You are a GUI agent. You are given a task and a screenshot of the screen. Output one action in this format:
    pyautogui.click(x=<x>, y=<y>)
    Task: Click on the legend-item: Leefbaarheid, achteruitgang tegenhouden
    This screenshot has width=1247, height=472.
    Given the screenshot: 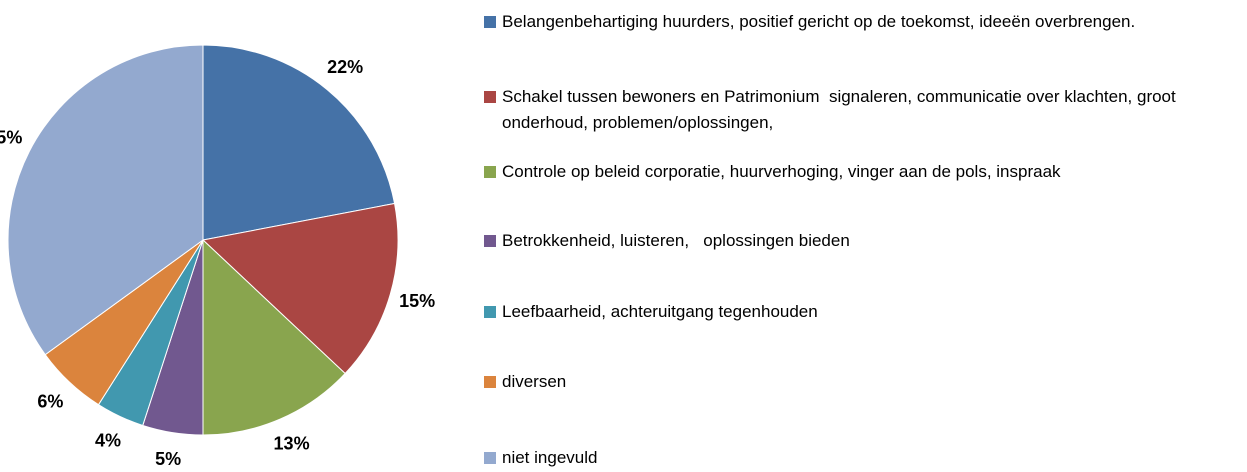 What is the action you would take?
    pyautogui.click(x=856, y=312)
    